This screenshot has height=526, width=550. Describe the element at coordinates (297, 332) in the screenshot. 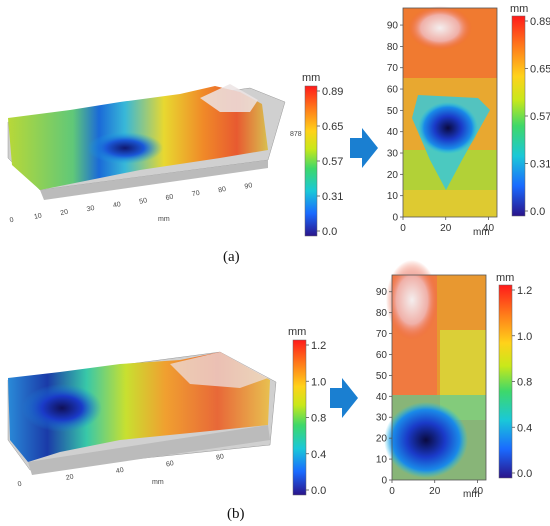

I see `colorbar-3d-b-unit: mm` at that location.